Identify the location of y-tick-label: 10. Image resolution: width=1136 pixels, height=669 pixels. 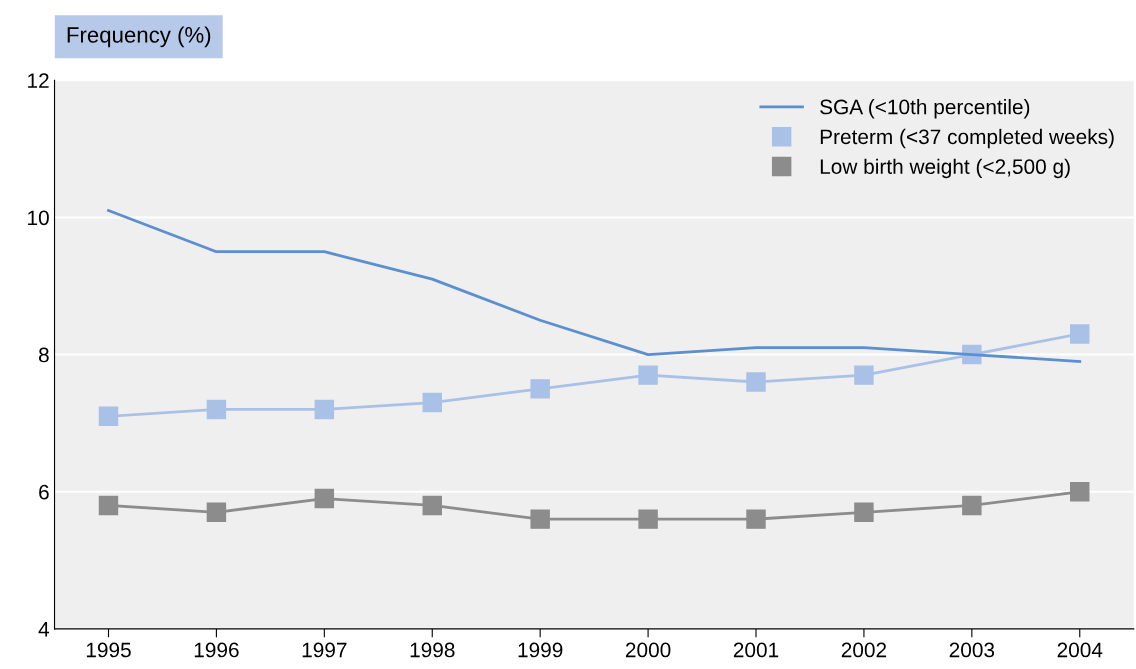
(38, 218).